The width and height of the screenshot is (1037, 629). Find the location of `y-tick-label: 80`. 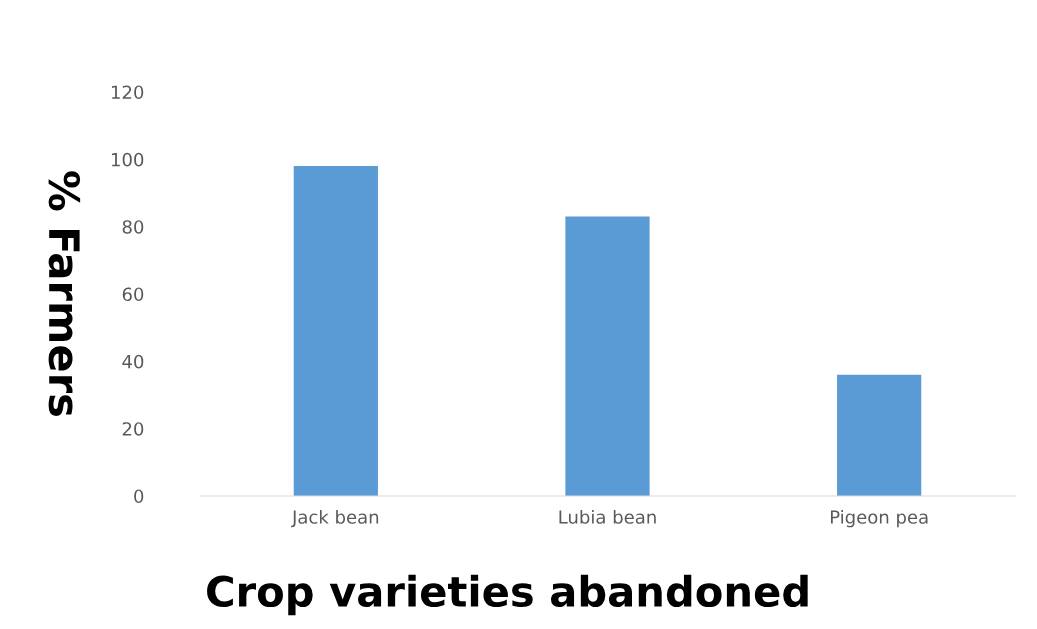

y-tick-label: 80 is located at coordinates (133, 227).